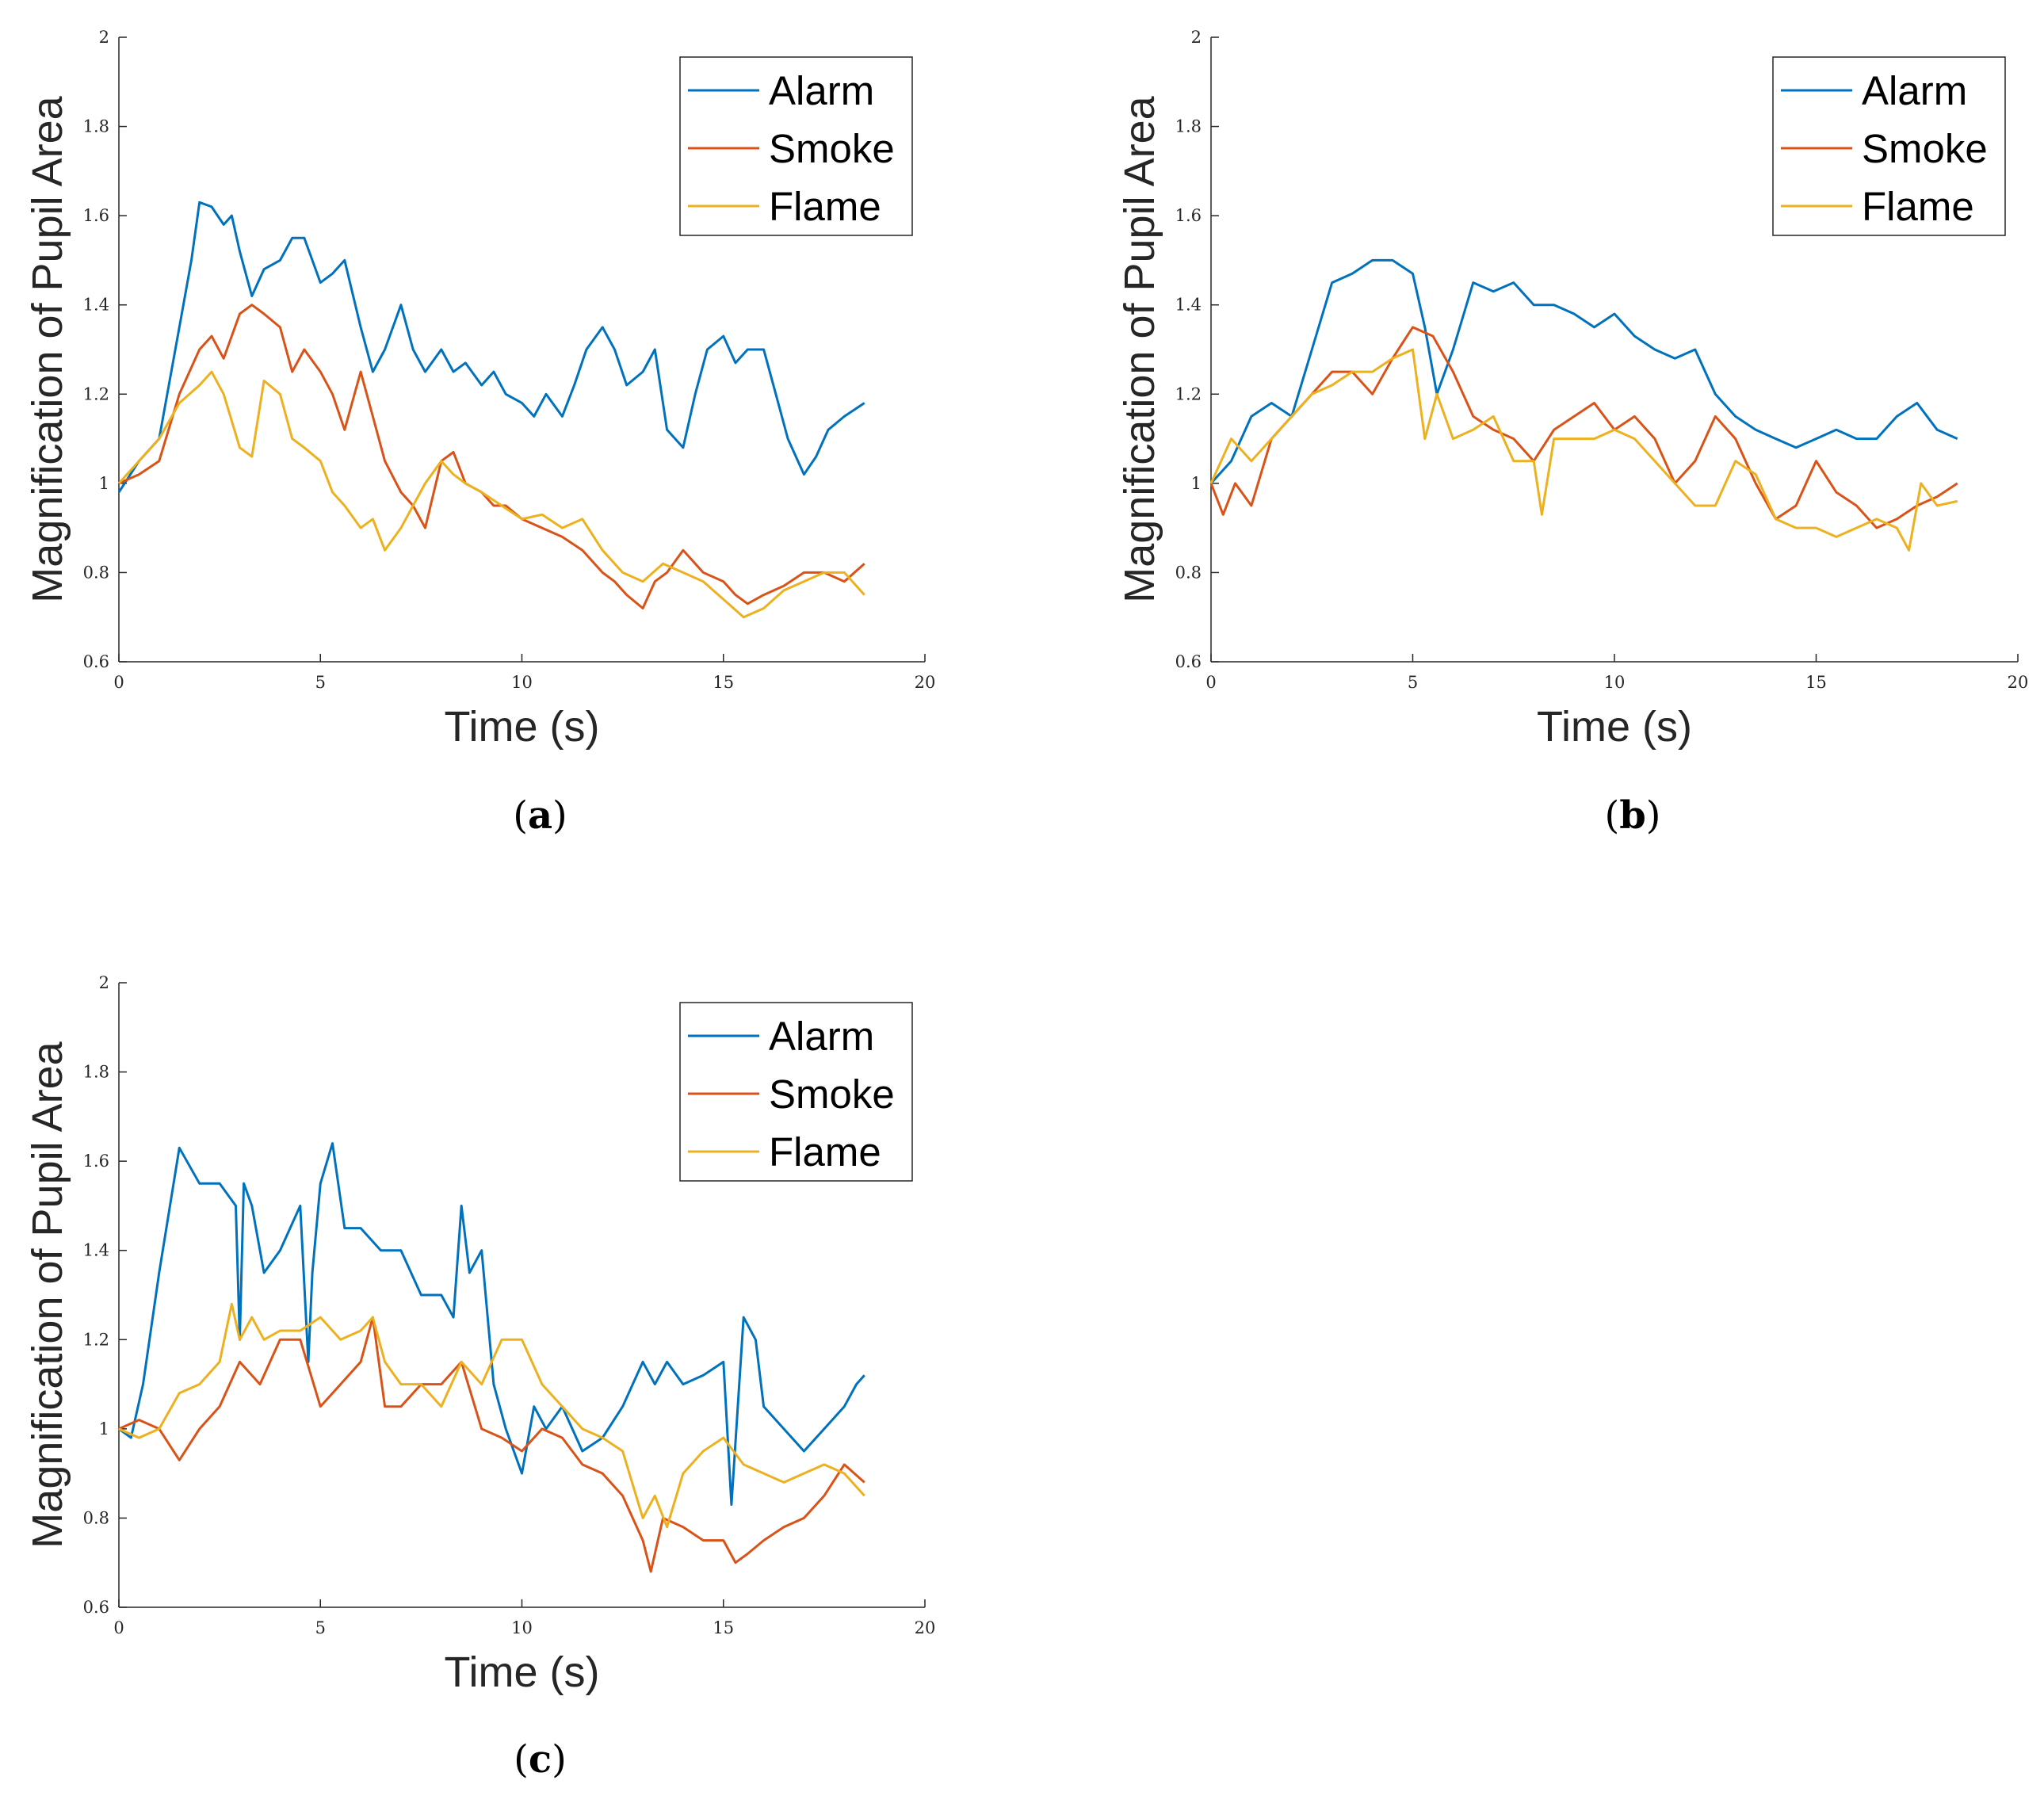 Image resolution: width=2044 pixels, height=1807 pixels. I want to click on panel-label-letter: a, so click(540, 815).